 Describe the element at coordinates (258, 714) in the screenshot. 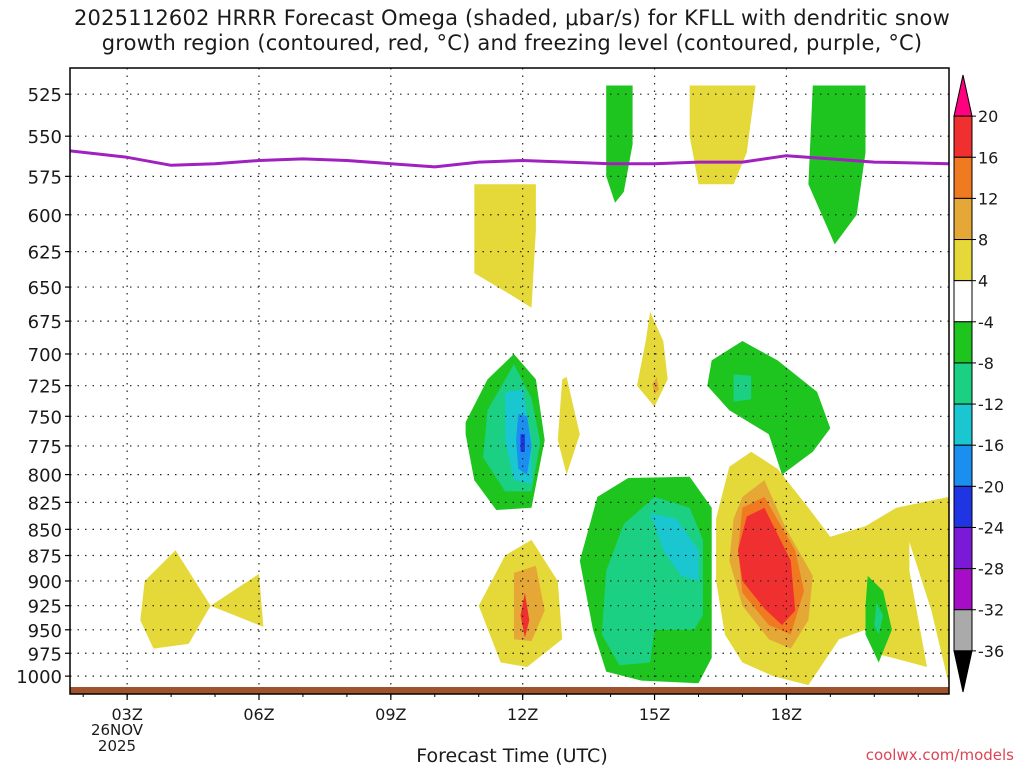

I see `x-tick-label: 06Z` at that location.